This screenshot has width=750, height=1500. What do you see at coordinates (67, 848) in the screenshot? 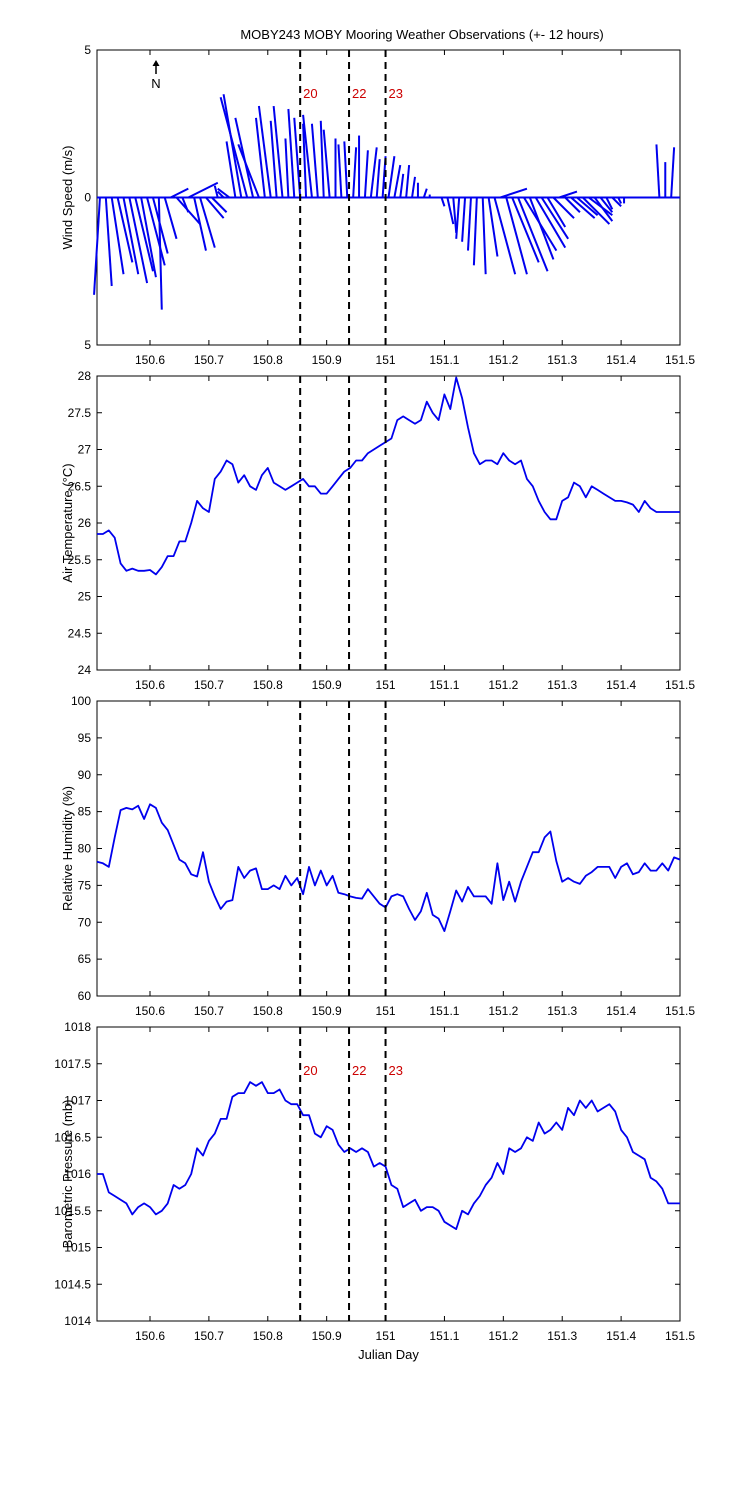
I see `y-axis-label: Relative Humidity (%)` at bounding box center [67, 848].